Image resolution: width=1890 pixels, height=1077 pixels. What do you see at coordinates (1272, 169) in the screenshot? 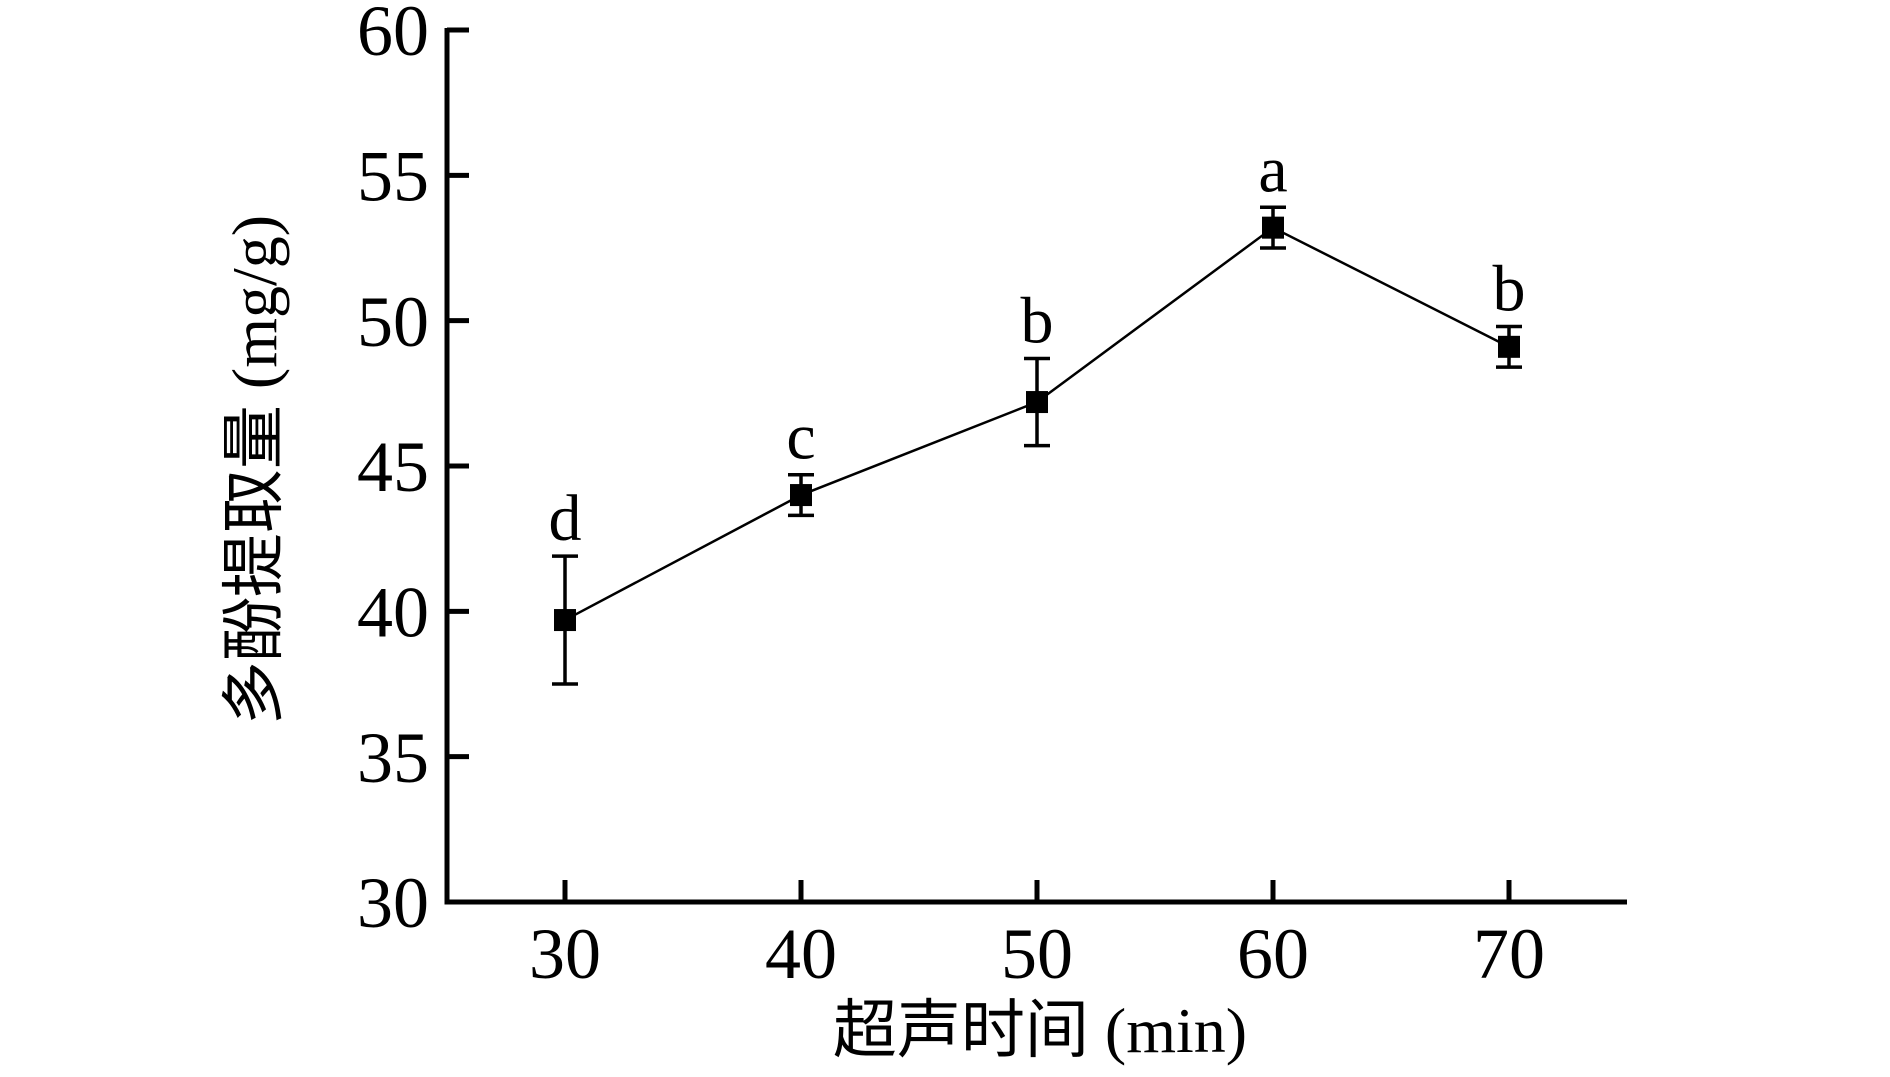
I see `significance-letter: a` at bounding box center [1272, 169].